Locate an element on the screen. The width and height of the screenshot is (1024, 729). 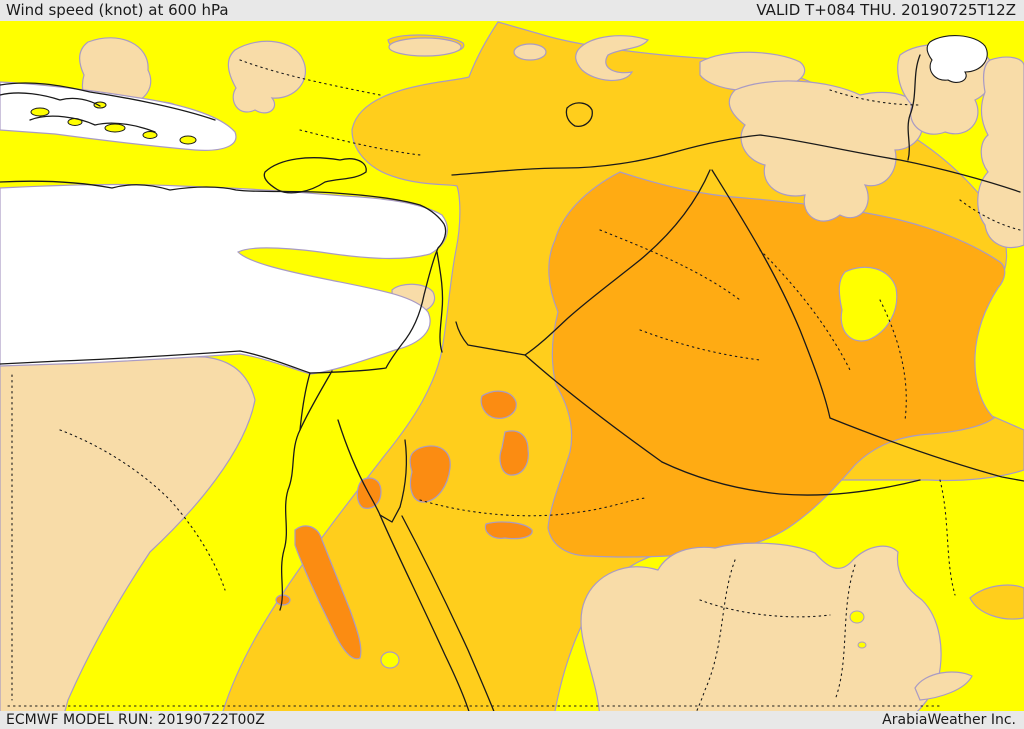
map-title: Wind speed (knot) at 600 hPa is located at coordinates (117, 10).